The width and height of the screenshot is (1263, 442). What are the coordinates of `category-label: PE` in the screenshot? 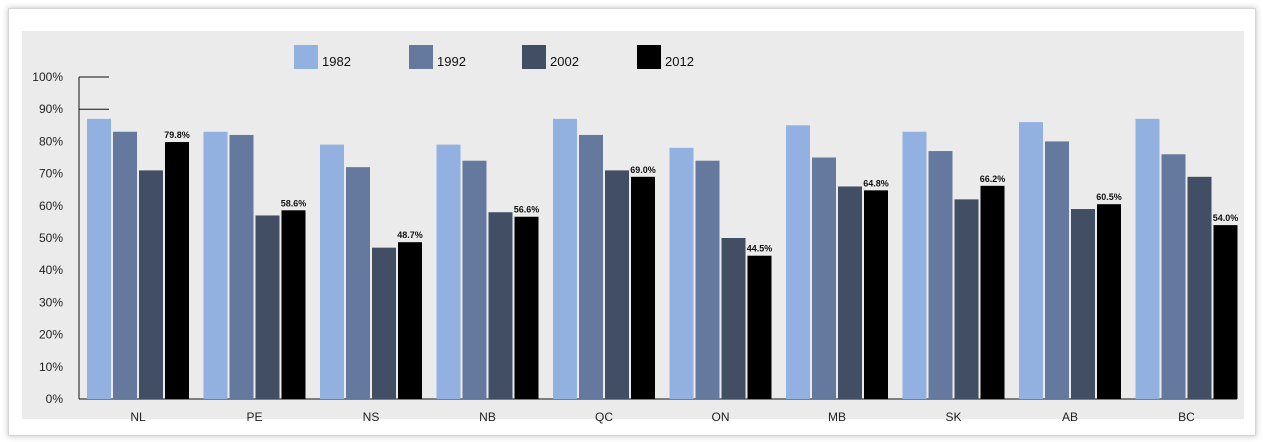 It's located at (254, 417).